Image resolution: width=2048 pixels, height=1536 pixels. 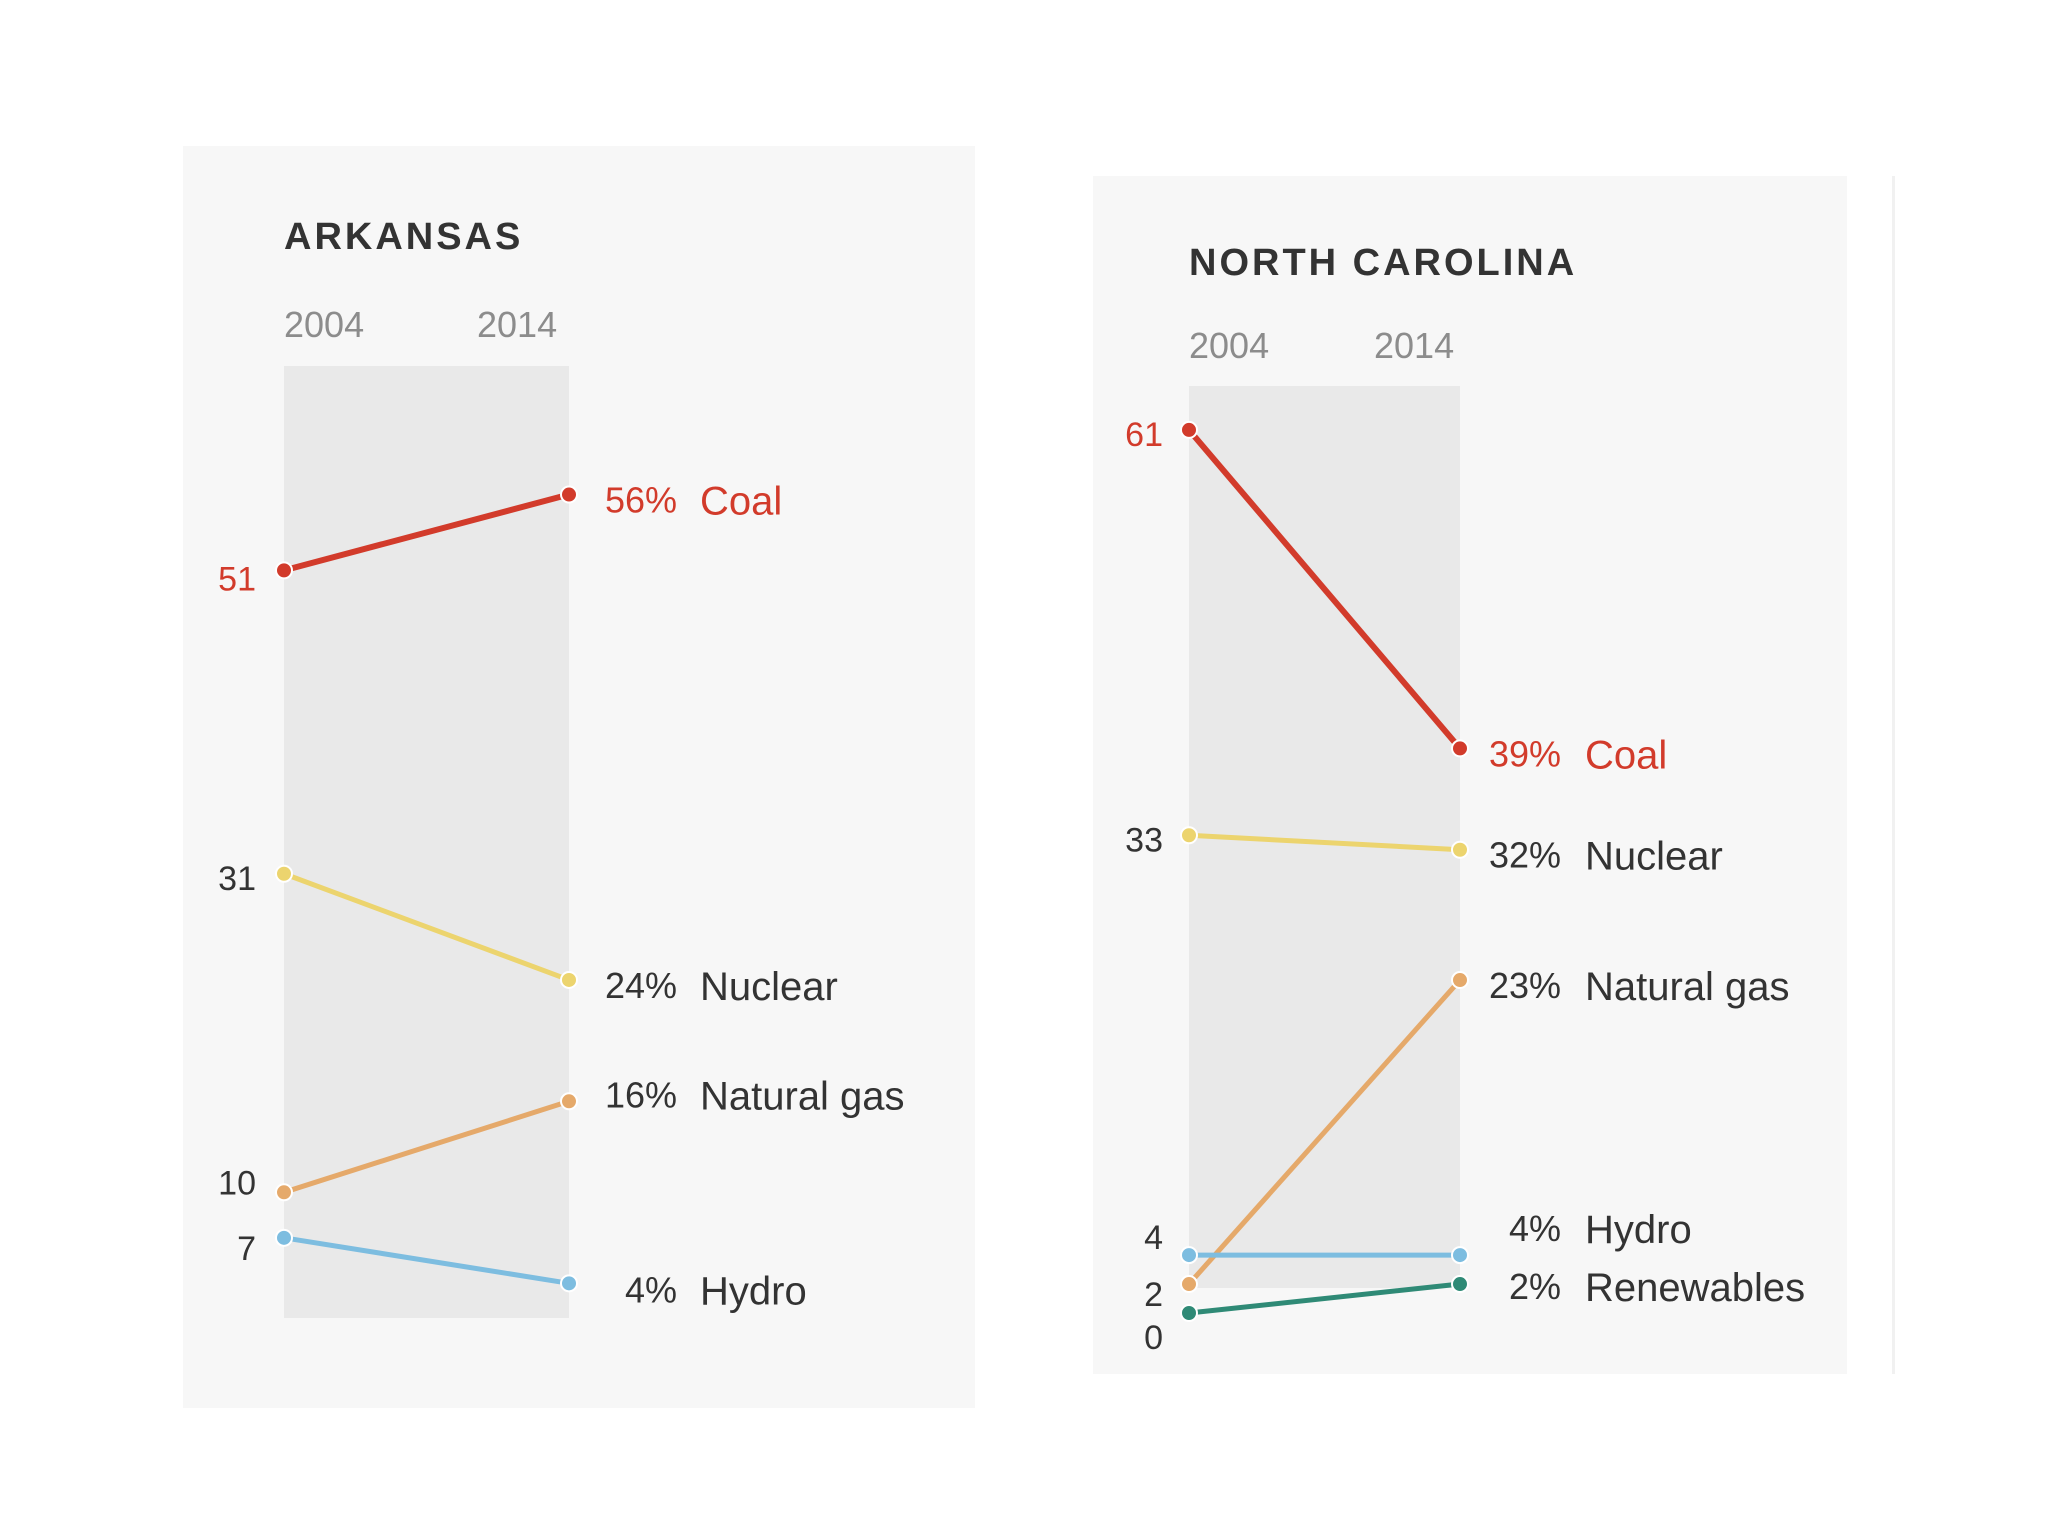 What do you see at coordinates (284, 873) in the screenshot?
I see `arkansas-nuclear-point-2004` at bounding box center [284, 873].